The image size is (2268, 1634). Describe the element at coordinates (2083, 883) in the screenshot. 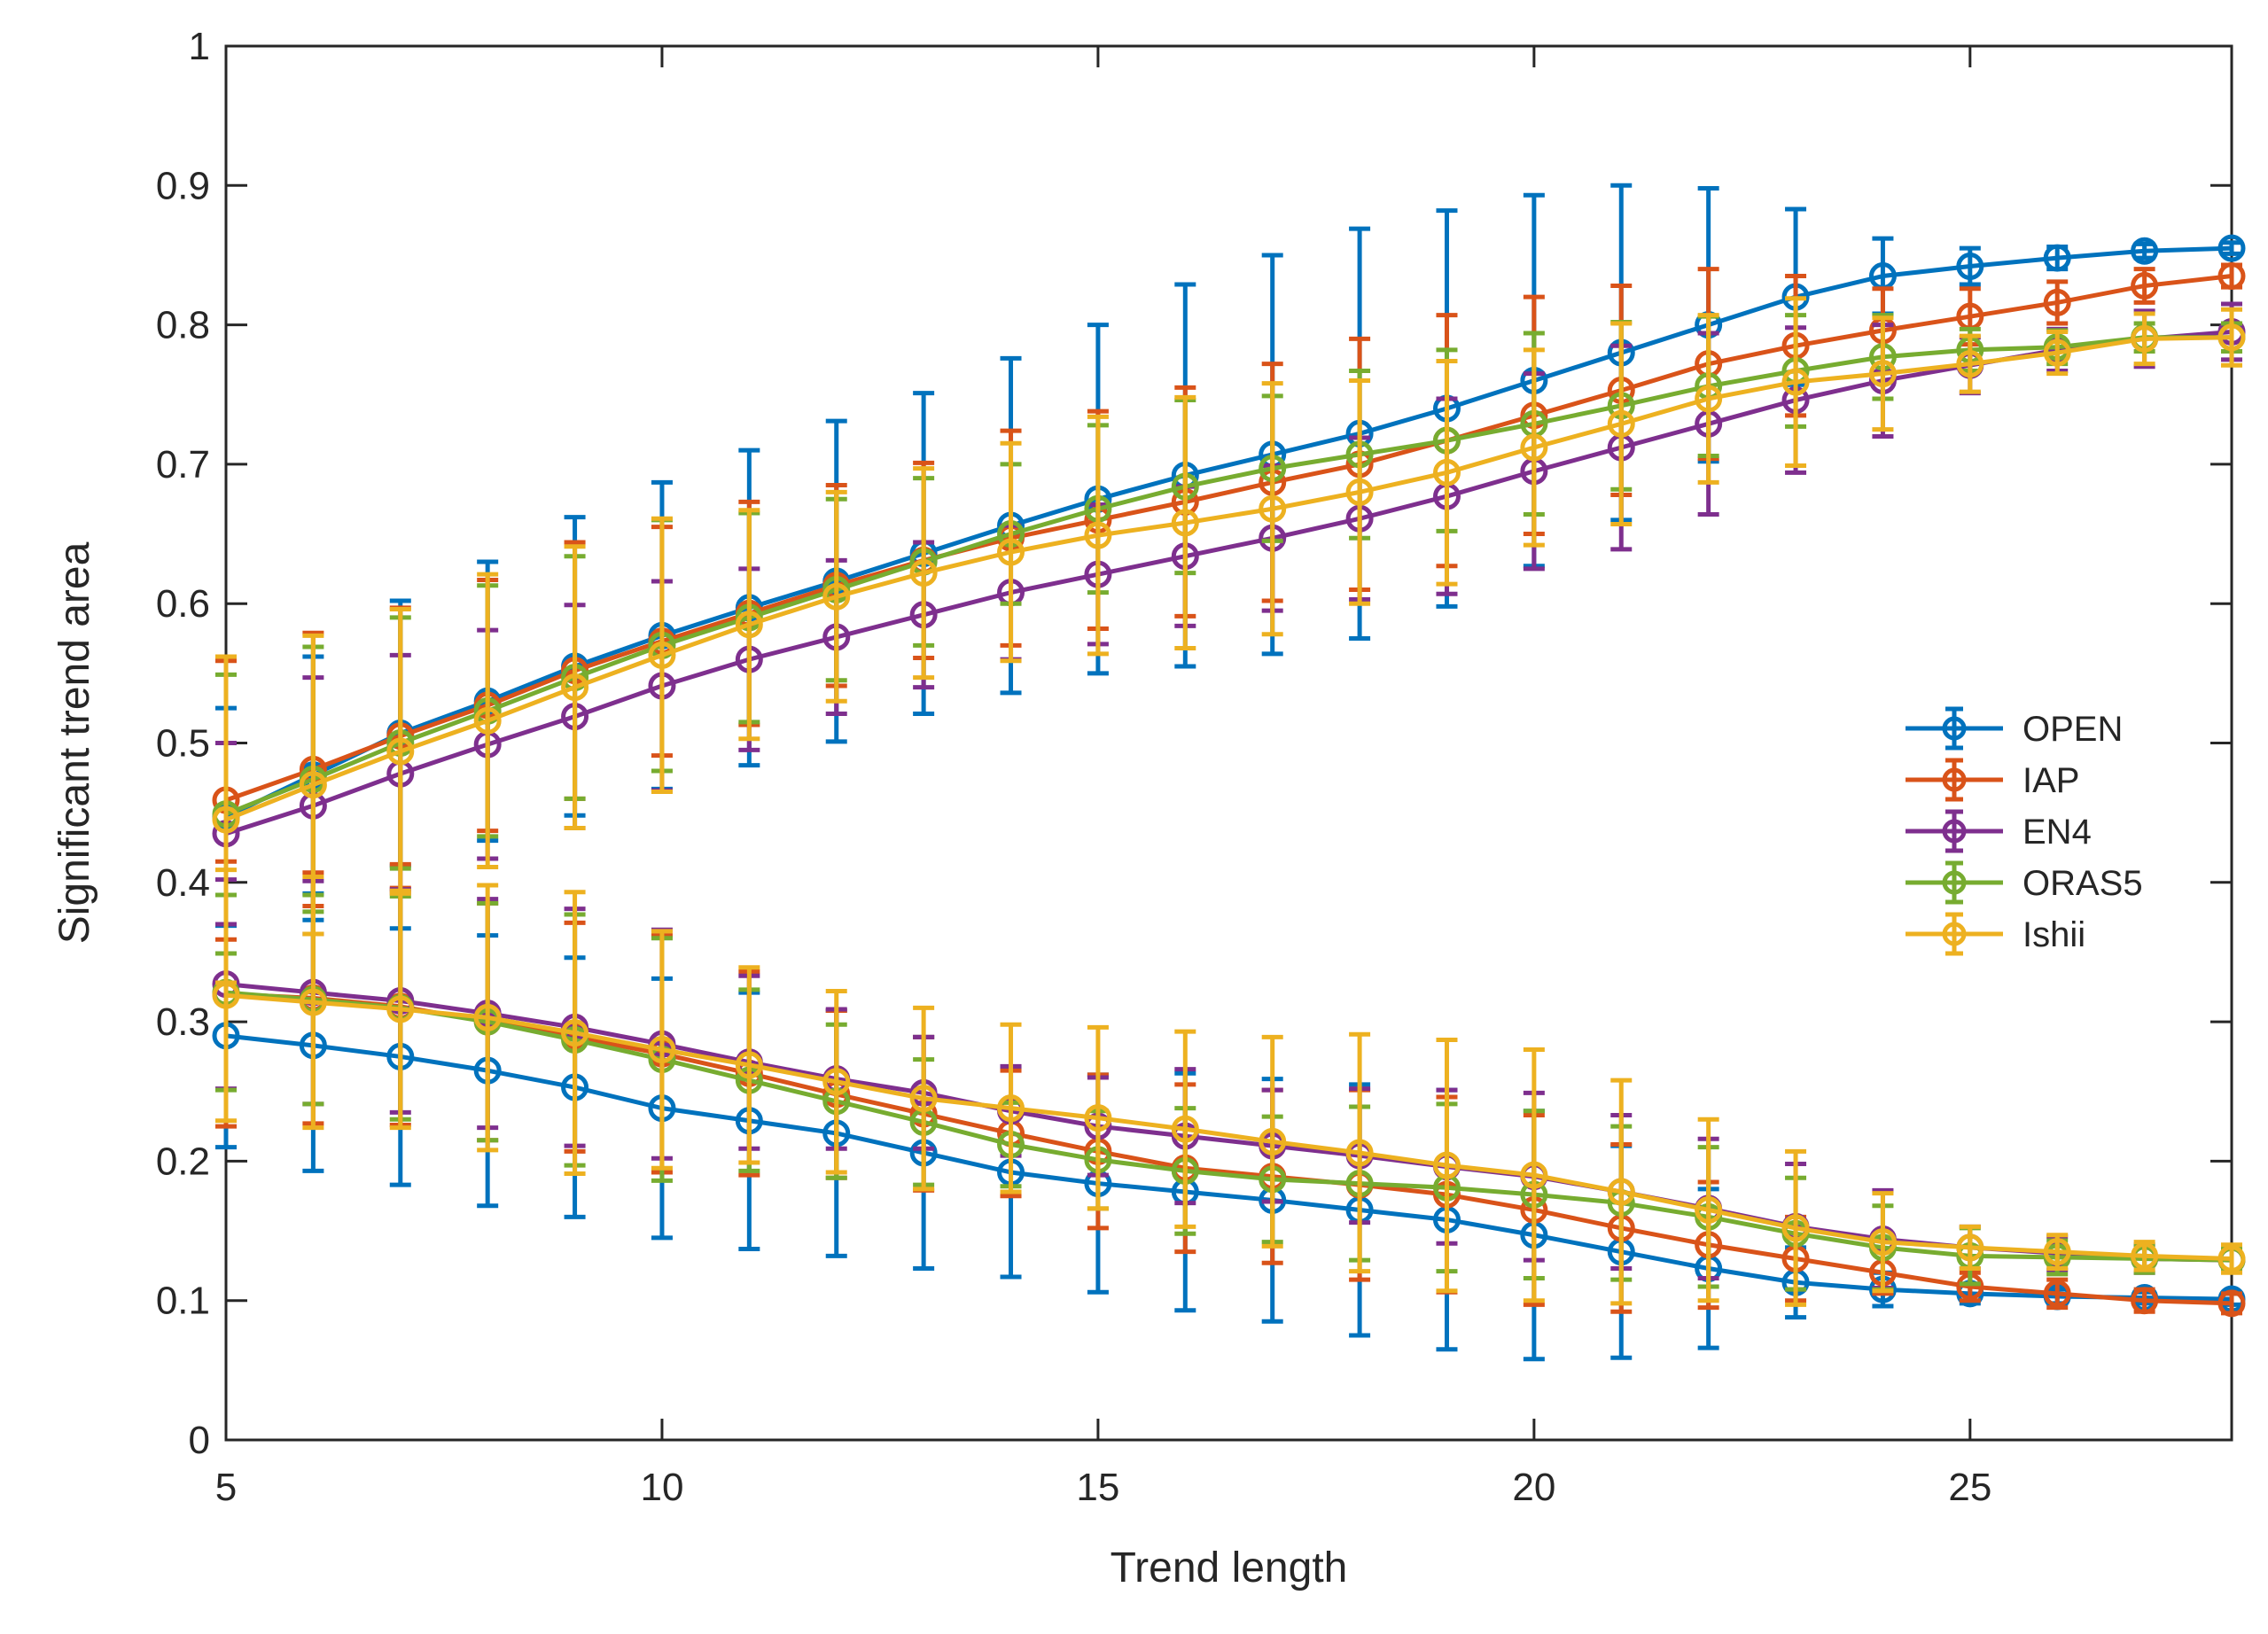

I see `legend-label: ORAS5` at that location.